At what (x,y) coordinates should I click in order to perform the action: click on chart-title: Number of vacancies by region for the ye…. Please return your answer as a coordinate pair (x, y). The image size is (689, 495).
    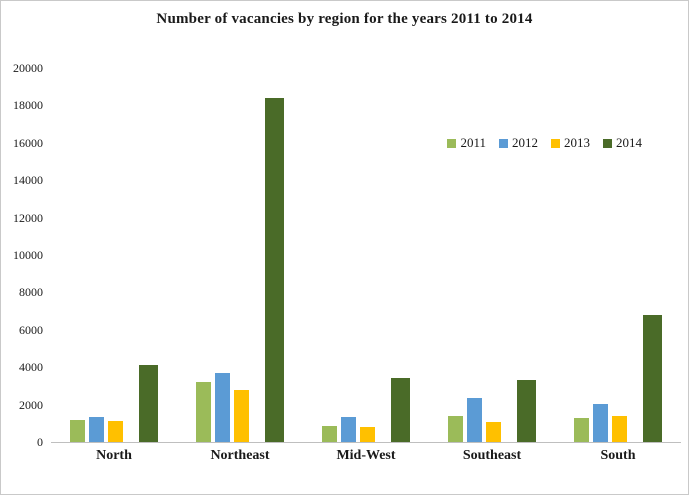
    Looking at the image, I should click on (344, 19).